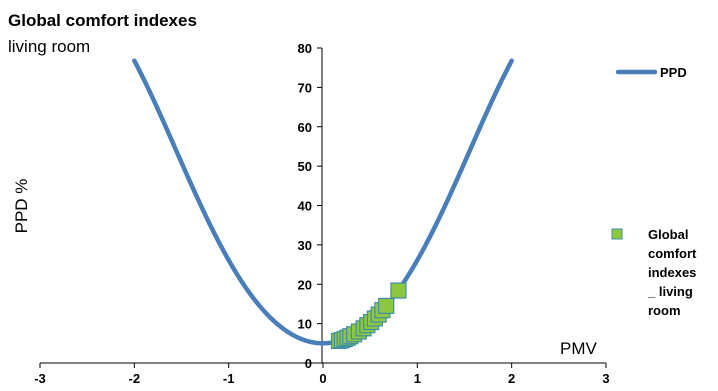  Describe the element at coordinates (672, 253) in the screenshot. I see `legend-marker-label: comfort` at that location.